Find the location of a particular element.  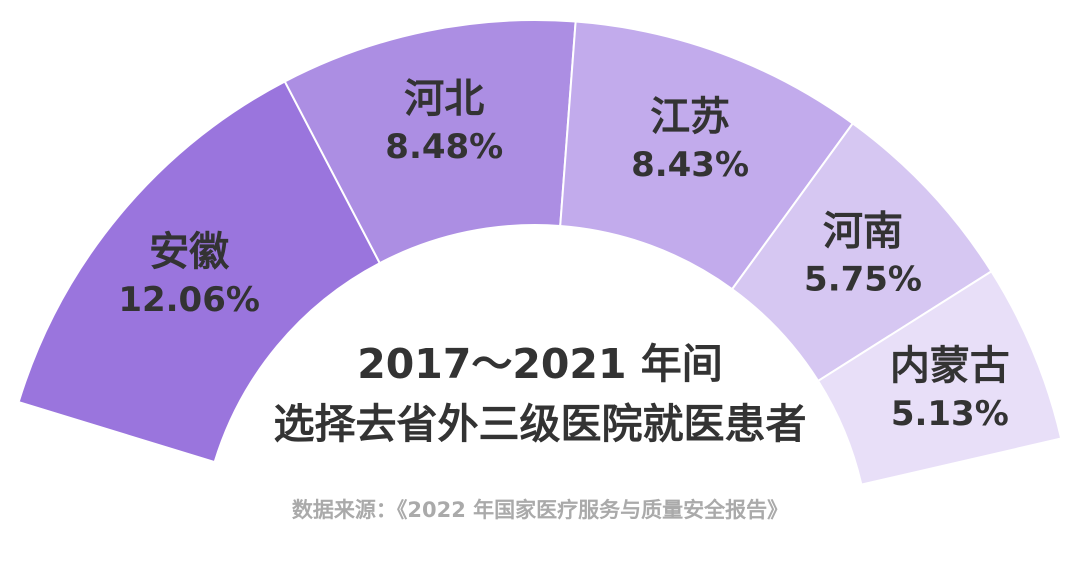

chart-title-line2: 选择去省外三级医院就医患者 is located at coordinates (540, 424).